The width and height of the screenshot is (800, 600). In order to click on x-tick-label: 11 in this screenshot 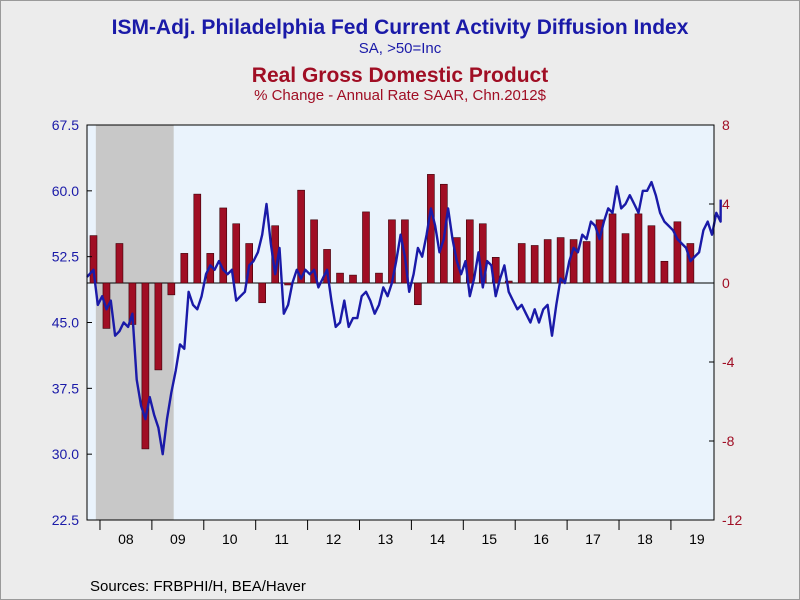, I will do `click(281, 539)`.